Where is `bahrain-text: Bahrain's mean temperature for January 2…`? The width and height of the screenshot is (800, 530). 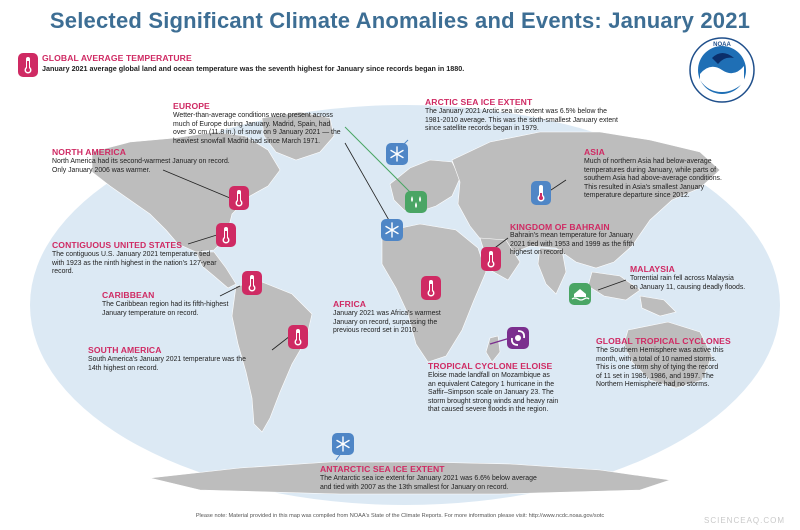 bahrain-text: Bahrain's mean temperature for January 2… is located at coordinates (572, 245).